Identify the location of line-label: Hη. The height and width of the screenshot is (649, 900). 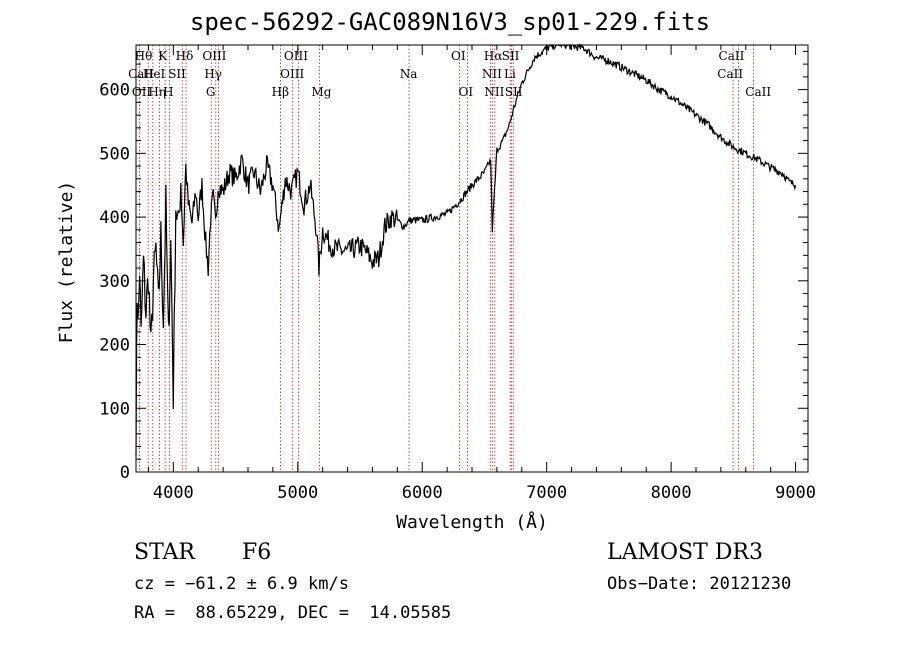
(157, 92).